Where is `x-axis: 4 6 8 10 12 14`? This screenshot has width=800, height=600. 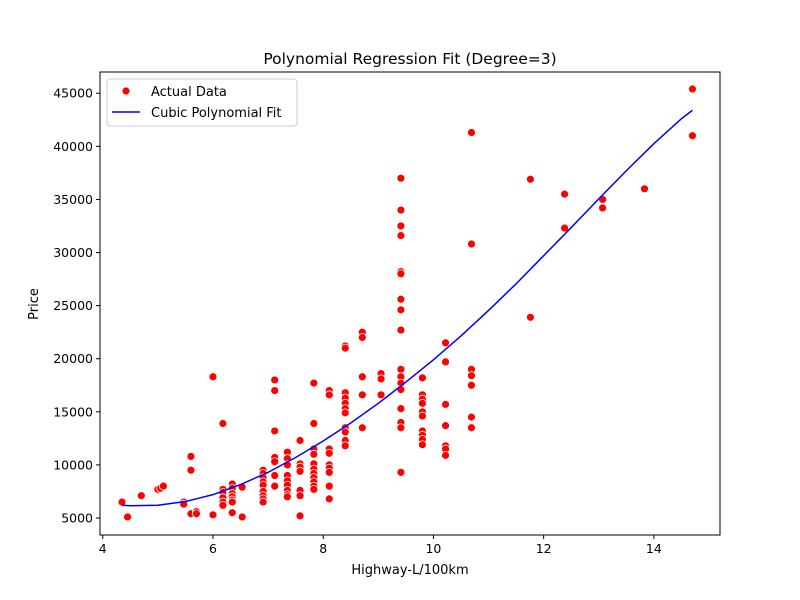
x-axis: 4 6 8 10 12 14 is located at coordinates (380, 545).